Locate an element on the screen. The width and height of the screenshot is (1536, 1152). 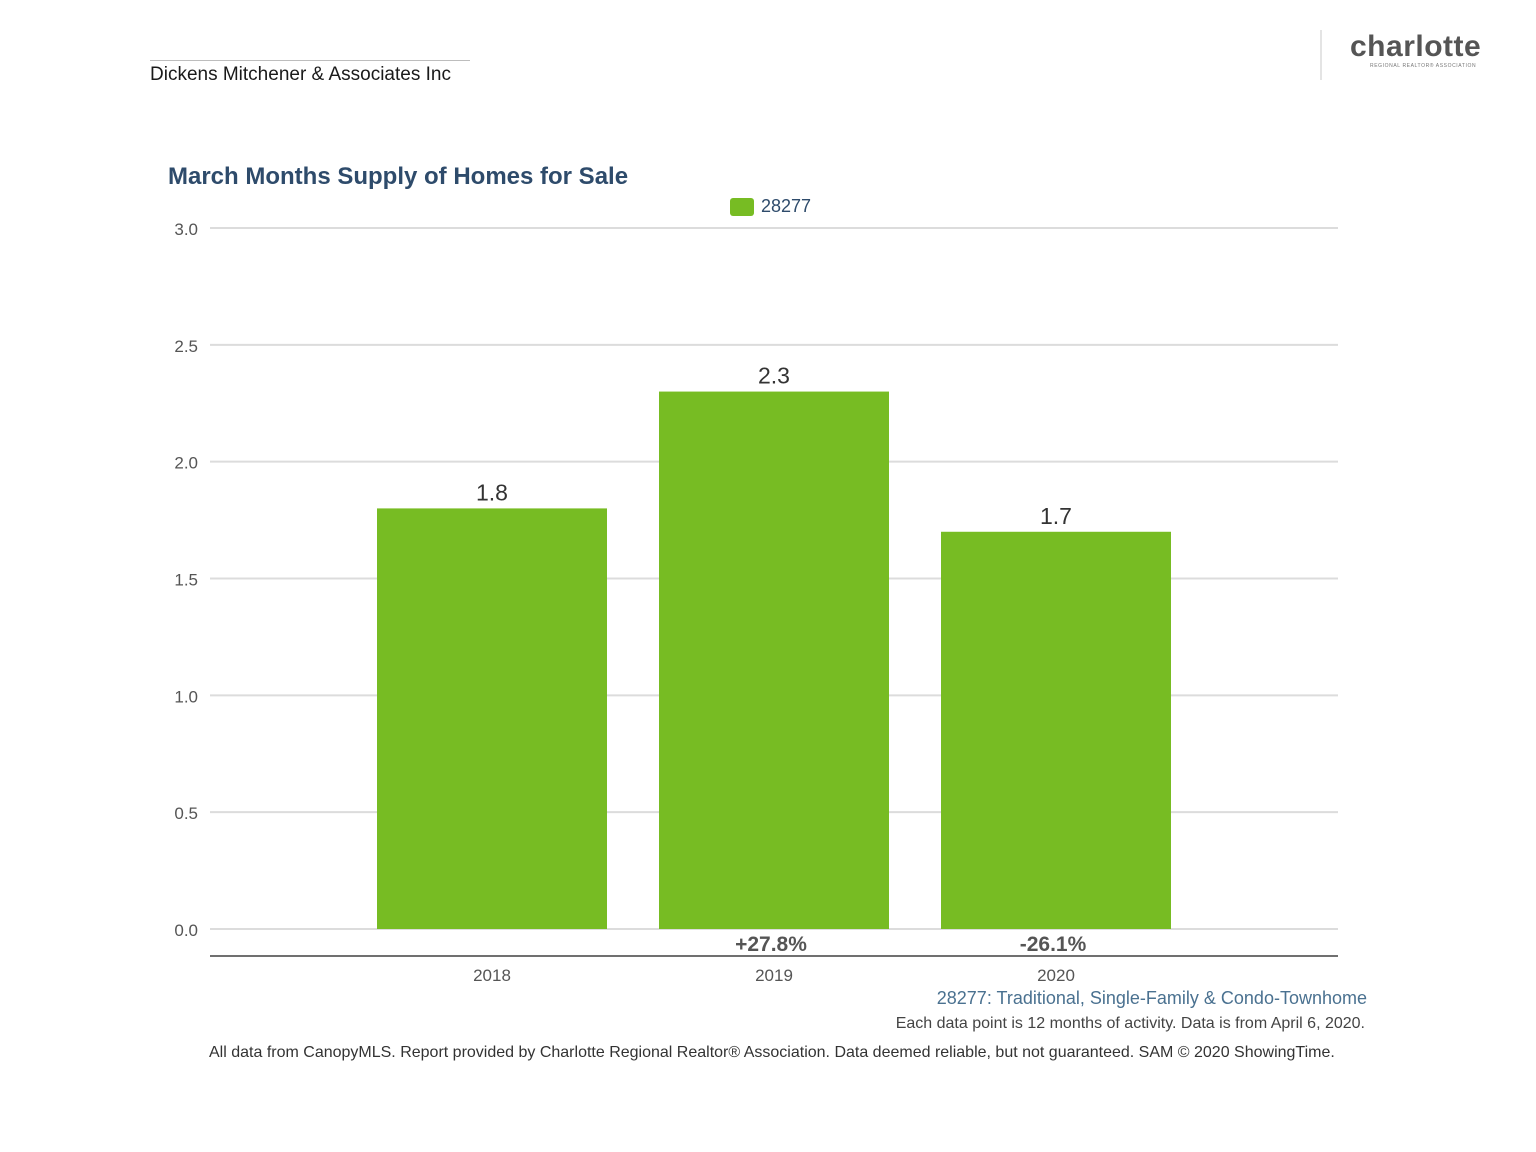
charlotte-realtor-logo: charlotte REGIONAL REALTOR® ASSOCIATION is located at coordinates (1420, 52).